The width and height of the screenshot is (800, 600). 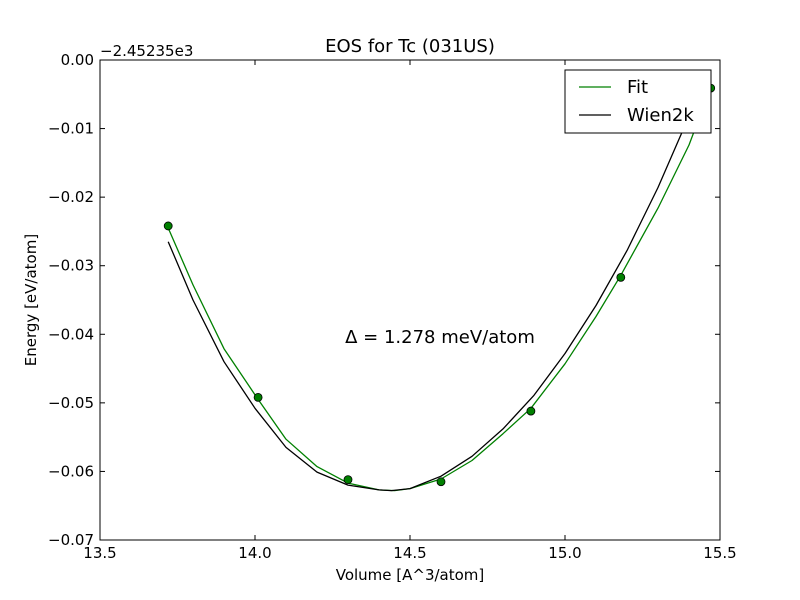 What do you see at coordinates (71, 197) in the screenshot?
I see `y-tick-label: −0.02` at bounding box center [71, 197].